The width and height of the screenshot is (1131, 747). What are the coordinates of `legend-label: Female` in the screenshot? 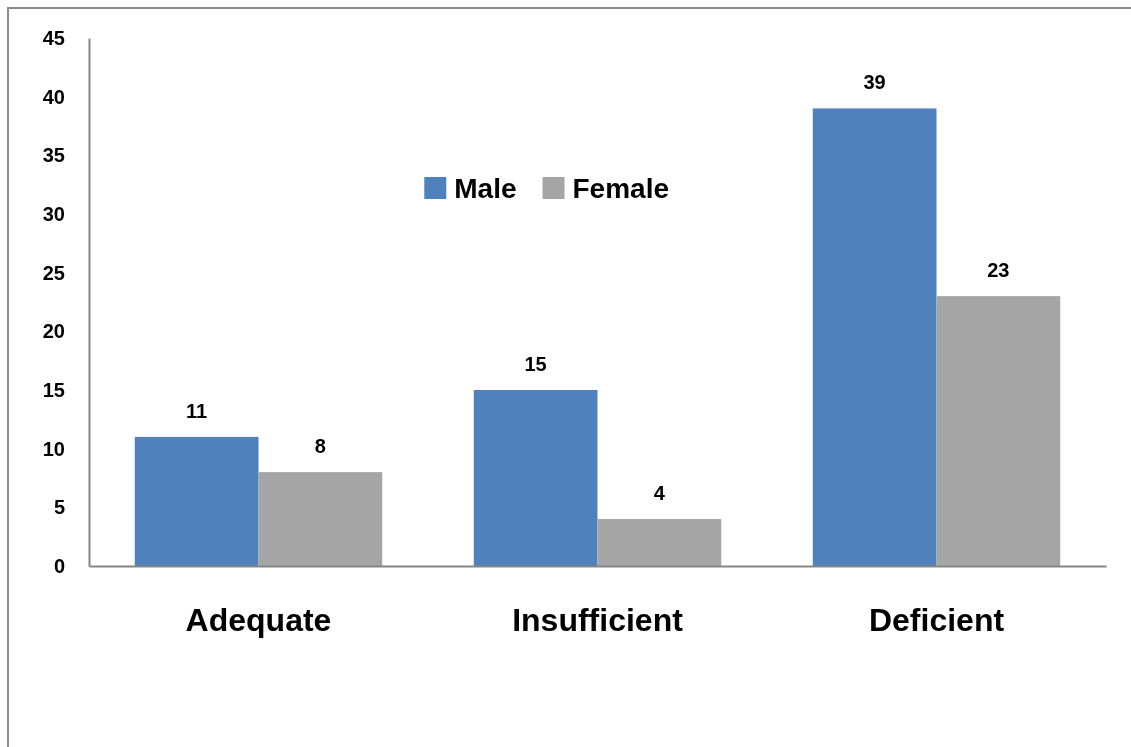 It's located at (621, 188).